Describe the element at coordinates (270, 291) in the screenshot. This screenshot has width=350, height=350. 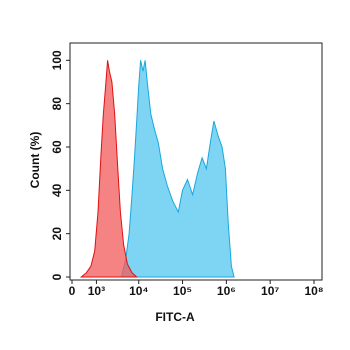
I see `x-tick-label: 10⁷` at that location.